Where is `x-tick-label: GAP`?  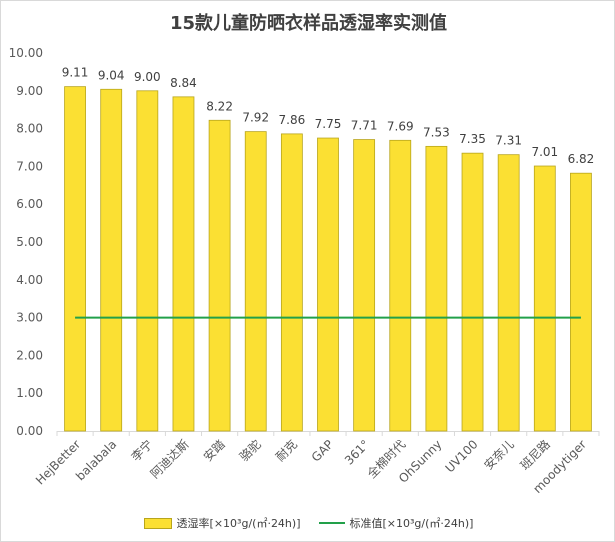 x-tick-label: GAP is located at coordinates (322, 450).